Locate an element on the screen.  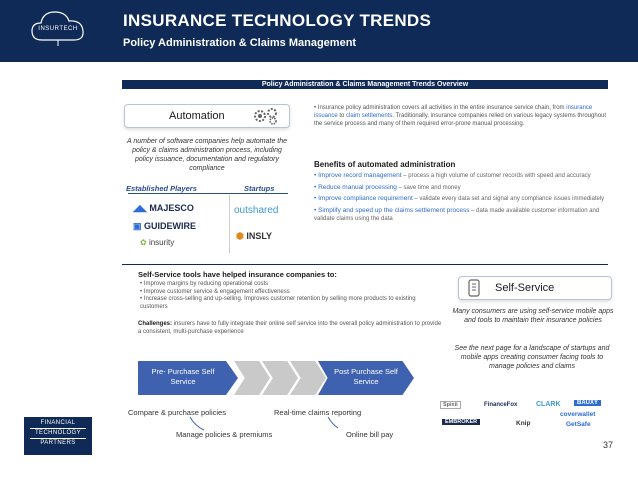
insurtech-badge: INSURTECH is located at coordinates (58, 29).